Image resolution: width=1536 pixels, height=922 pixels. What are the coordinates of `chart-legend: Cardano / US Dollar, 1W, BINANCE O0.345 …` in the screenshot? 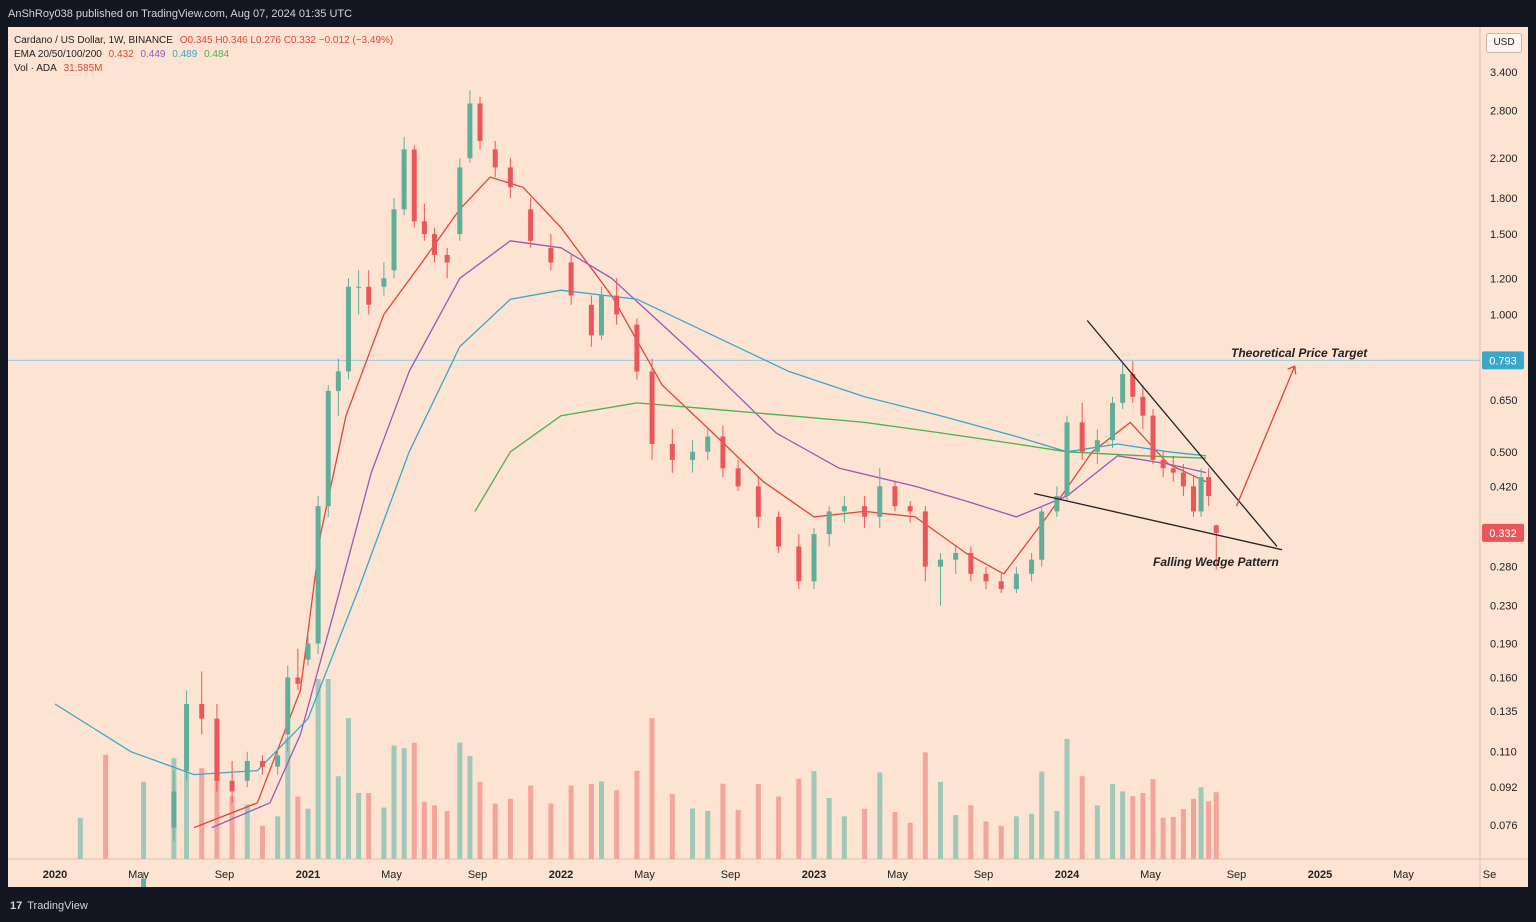 It's located at (205, 55).